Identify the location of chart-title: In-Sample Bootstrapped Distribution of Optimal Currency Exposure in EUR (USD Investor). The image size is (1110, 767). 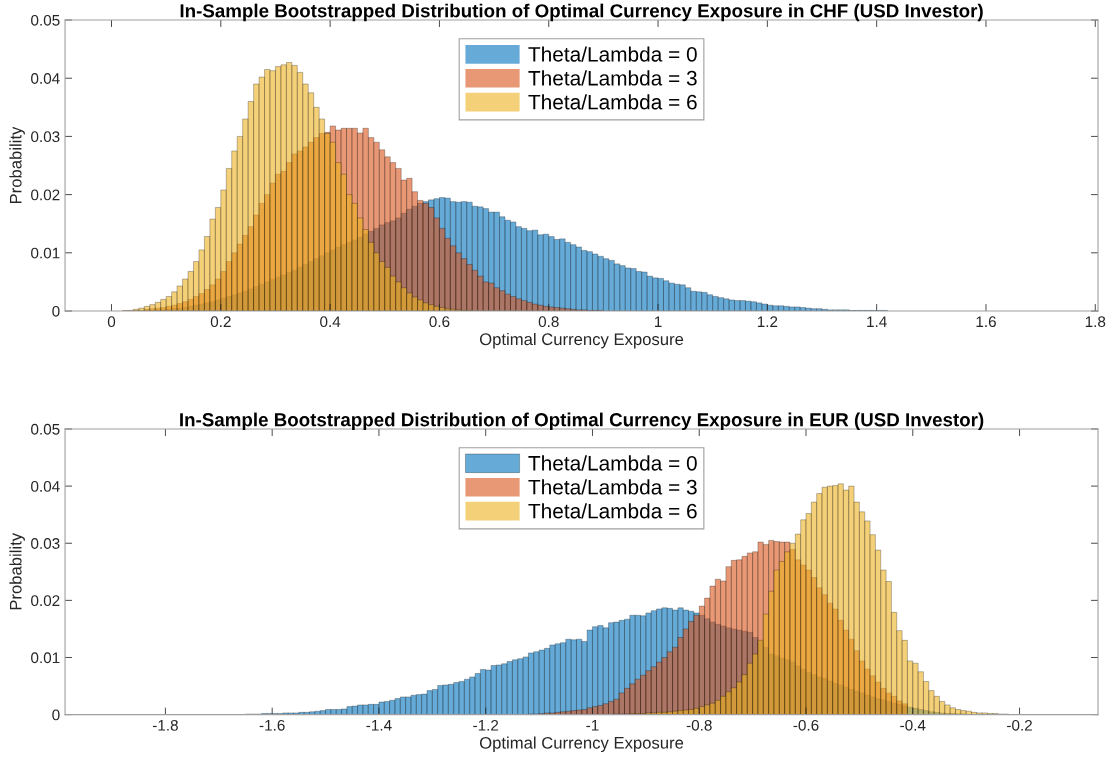
(582, 421).